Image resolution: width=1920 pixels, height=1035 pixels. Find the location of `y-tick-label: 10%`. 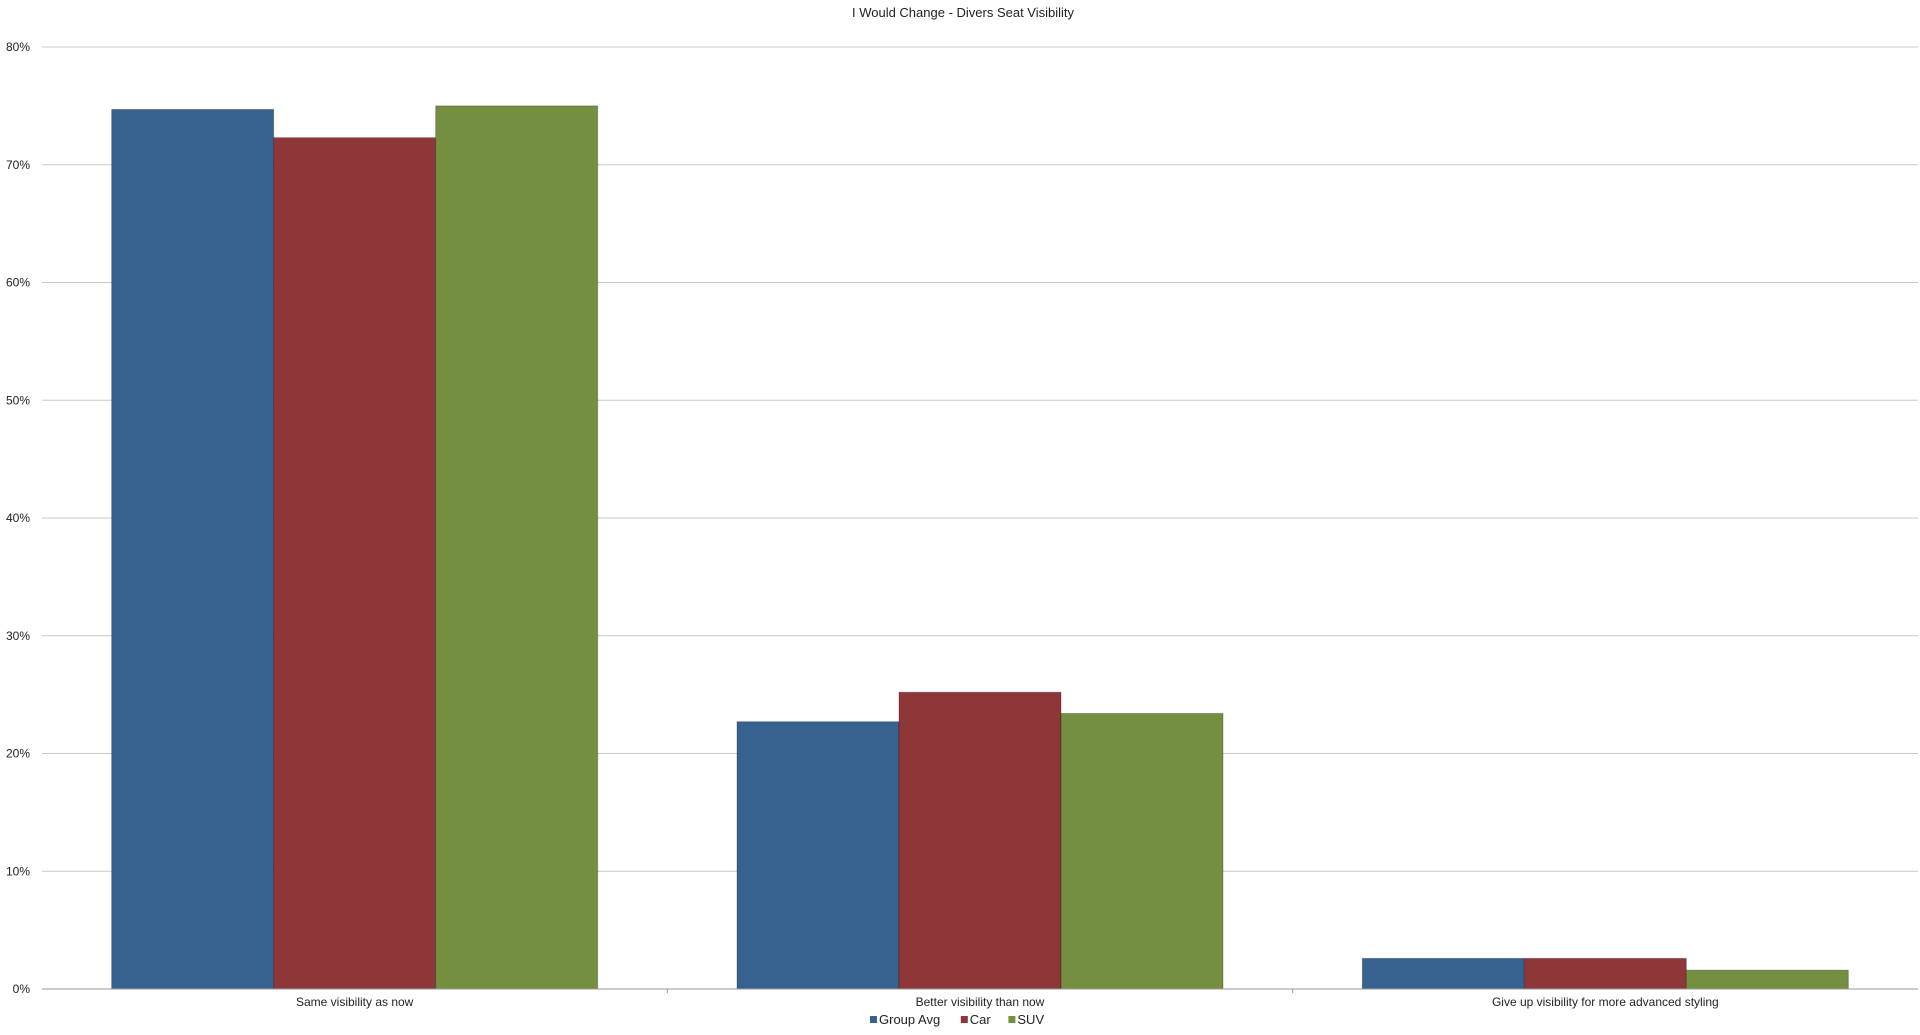

y-tick-label: 10% is located at coordinates (18, 871).